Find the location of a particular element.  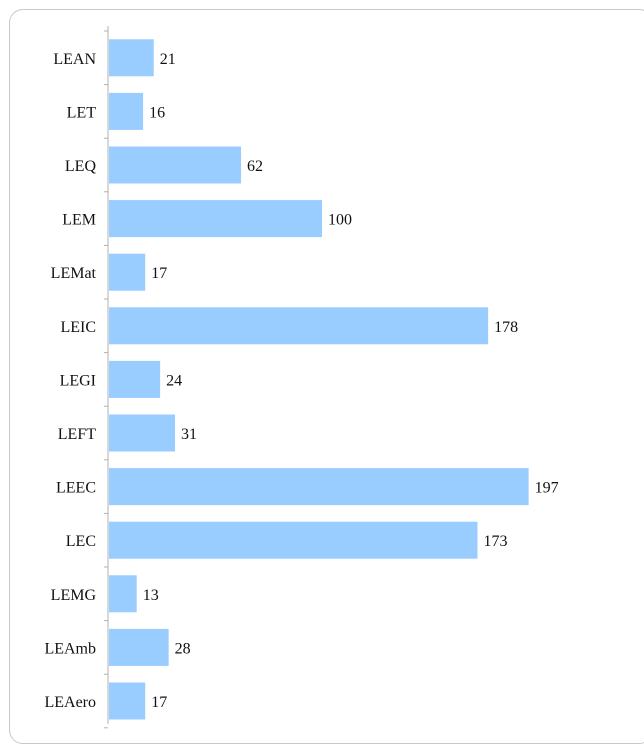

value-label-leic: 178 is located at coordinates (506, 327).